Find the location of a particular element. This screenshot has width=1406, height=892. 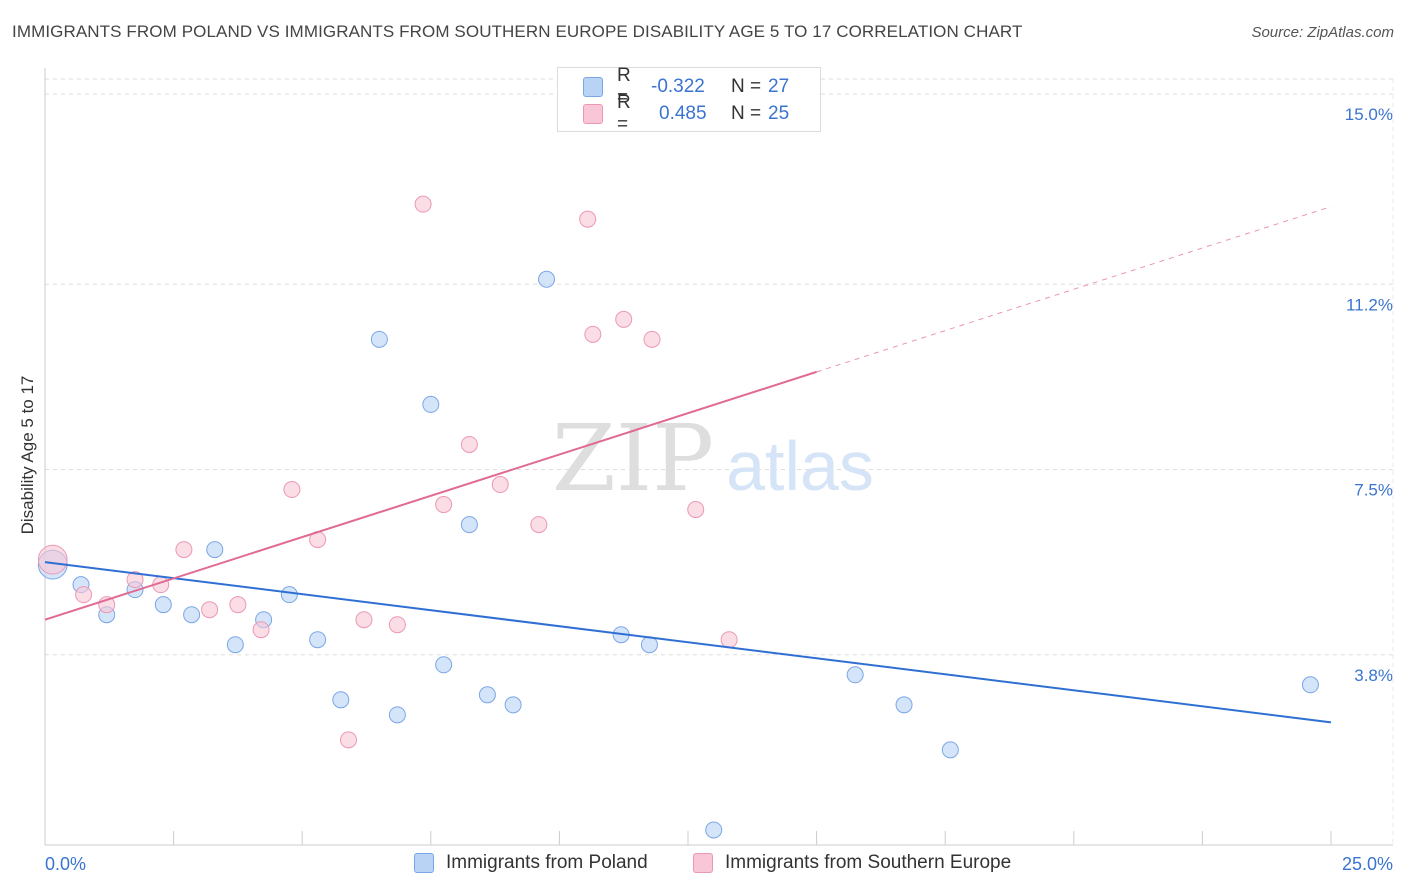

legend-row-poland: R = -0.322 N = 27 is located at coordinates (686, 86).